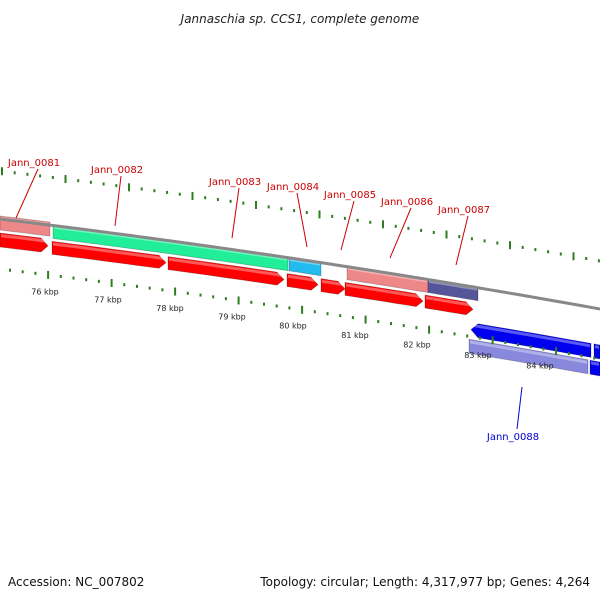 The height and width of the screenshot is (600, 600). What do you see at coordinates (108, 300) in the screenshot?
I see `scale-label: 77 kbp` at bounding box center [108, 300].